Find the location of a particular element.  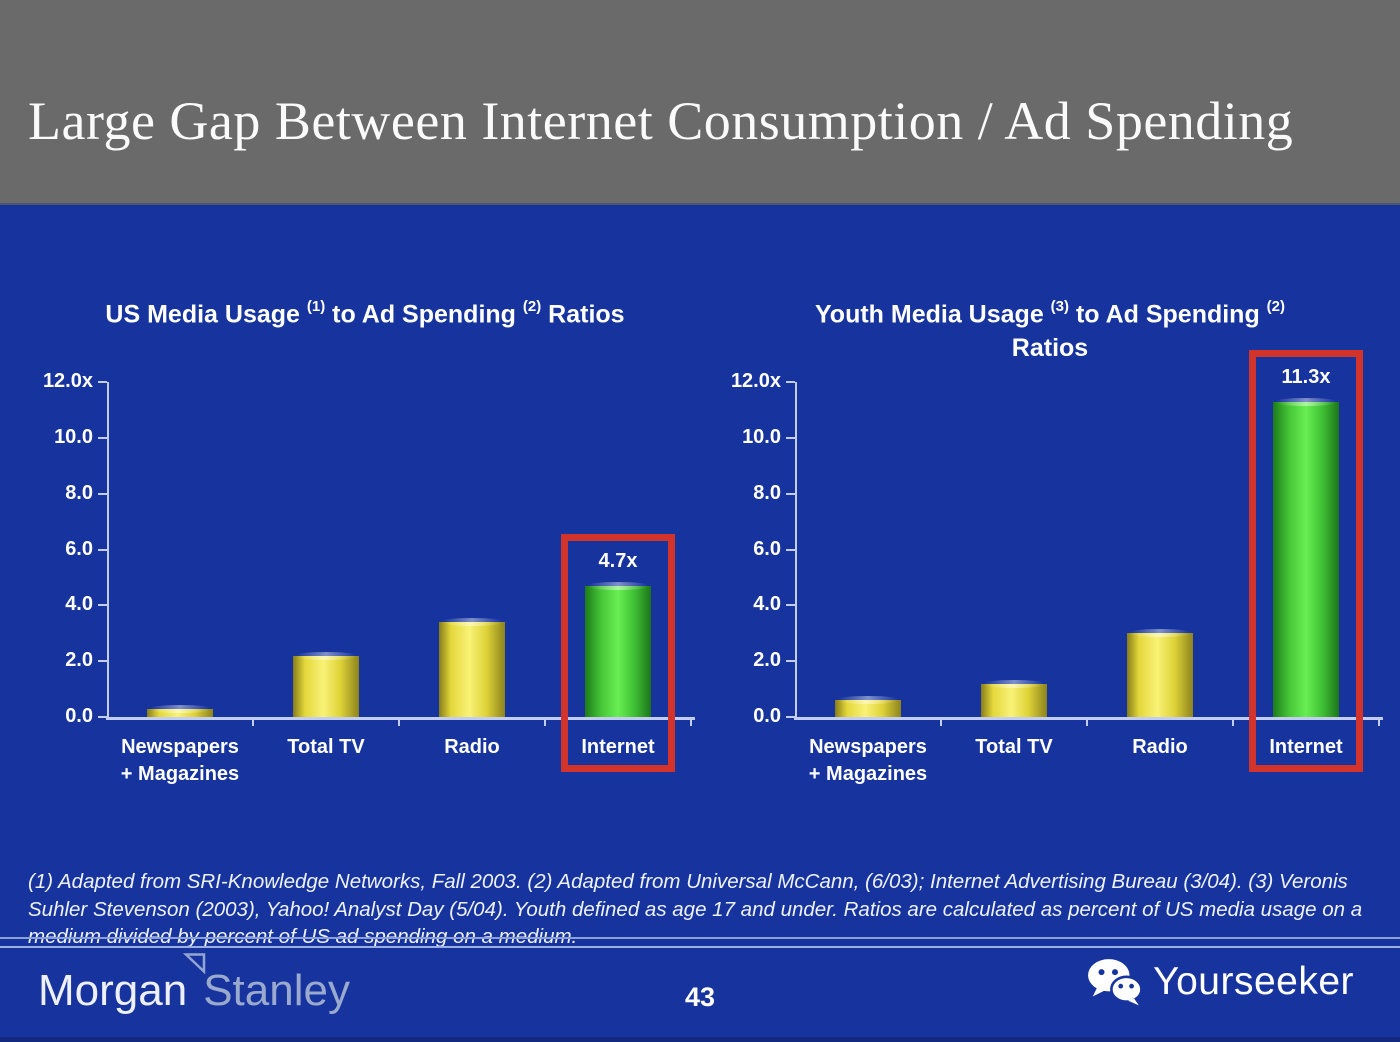

bar-value-label: 4.7x is located at coordinates (618, 560).